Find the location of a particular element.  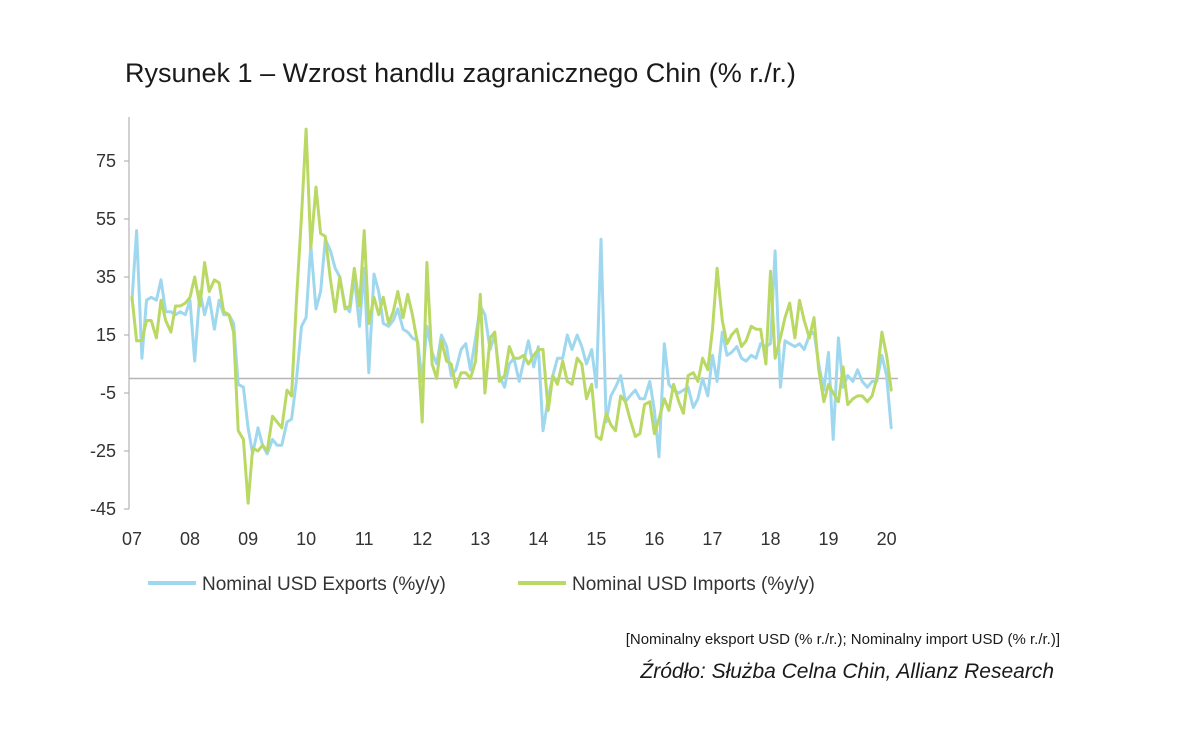

legend-label: Nominal USD Imports (%y/y) is located at coordinates (693, 584).